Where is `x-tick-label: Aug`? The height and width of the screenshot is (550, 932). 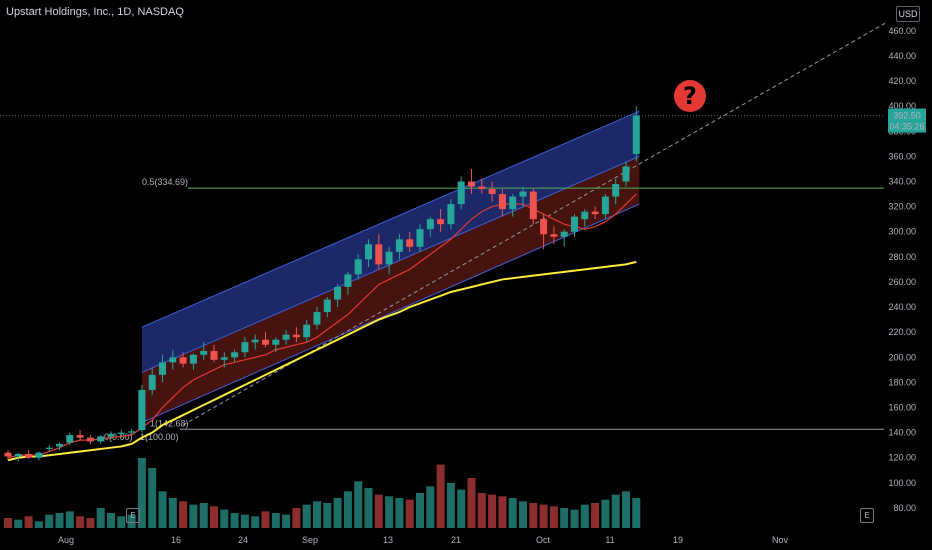 x-tick-label: Aug is located at coordinates (66, 540).